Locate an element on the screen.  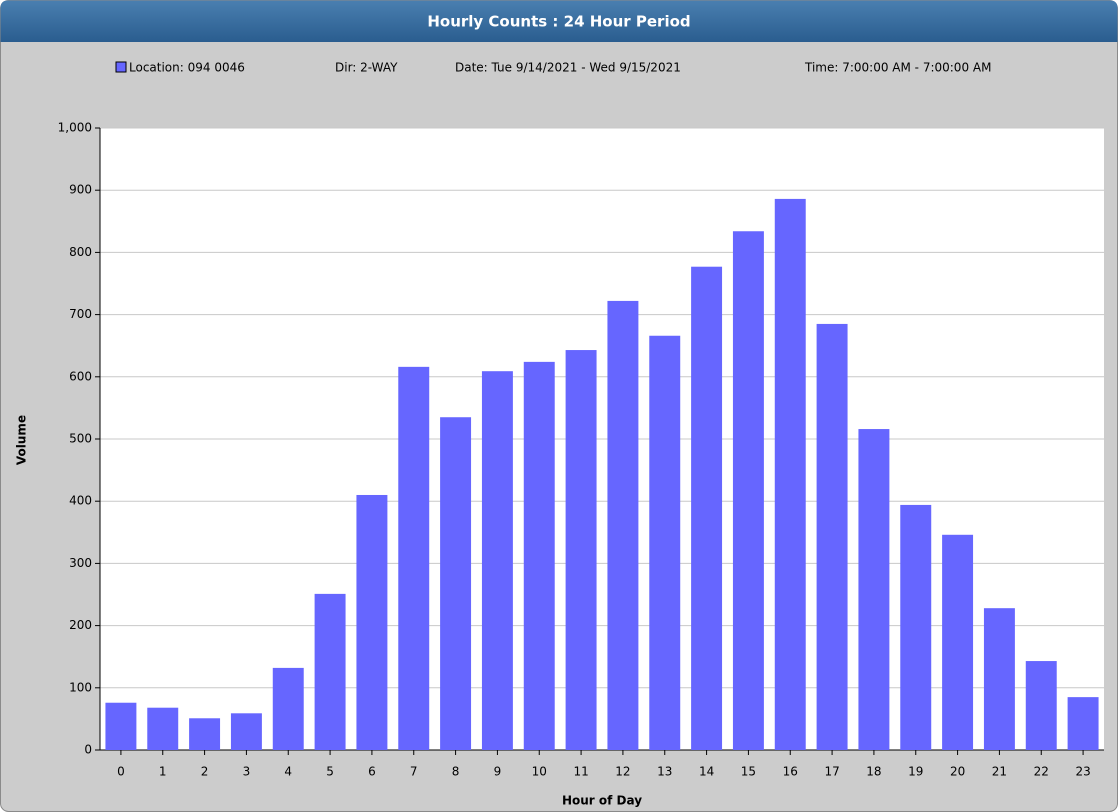
x-tick-label: 3 is located at coordinates (247, 772).